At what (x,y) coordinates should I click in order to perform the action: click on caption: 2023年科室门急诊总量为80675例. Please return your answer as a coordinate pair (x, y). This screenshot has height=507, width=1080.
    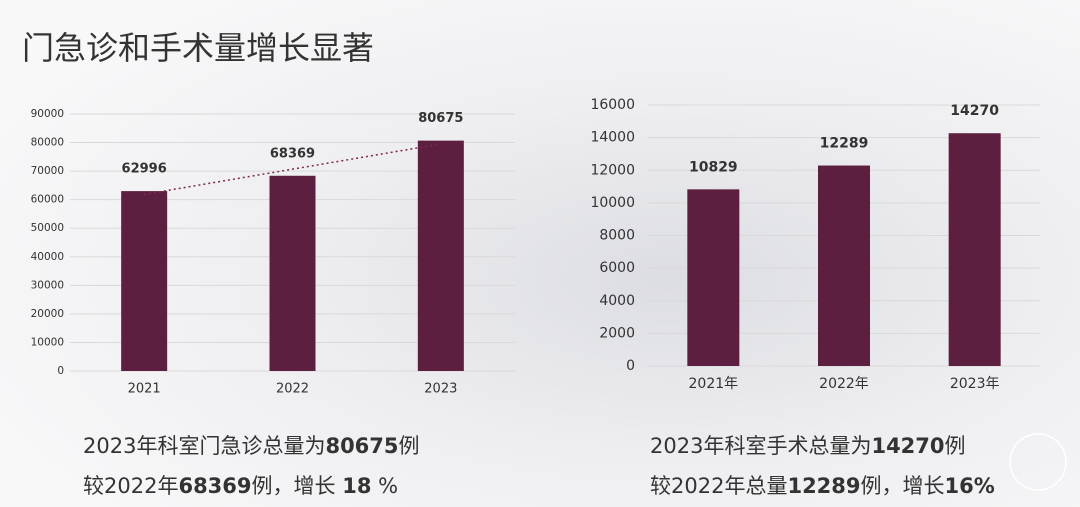
    Looking at the image, I should click on (251, 446).